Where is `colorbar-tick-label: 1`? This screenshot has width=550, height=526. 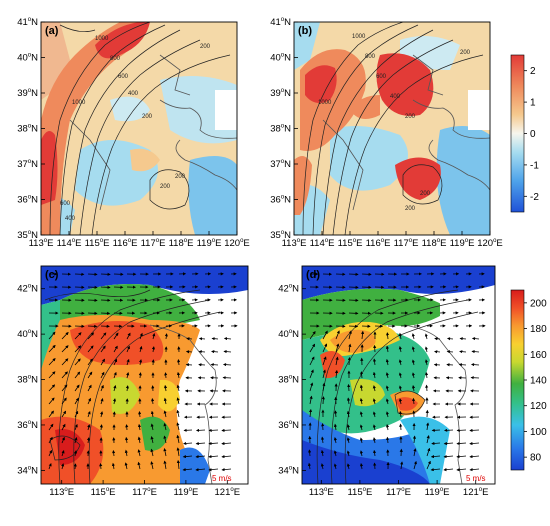
colorbar-tick-label: 1 is located at coordinates (533, 103).